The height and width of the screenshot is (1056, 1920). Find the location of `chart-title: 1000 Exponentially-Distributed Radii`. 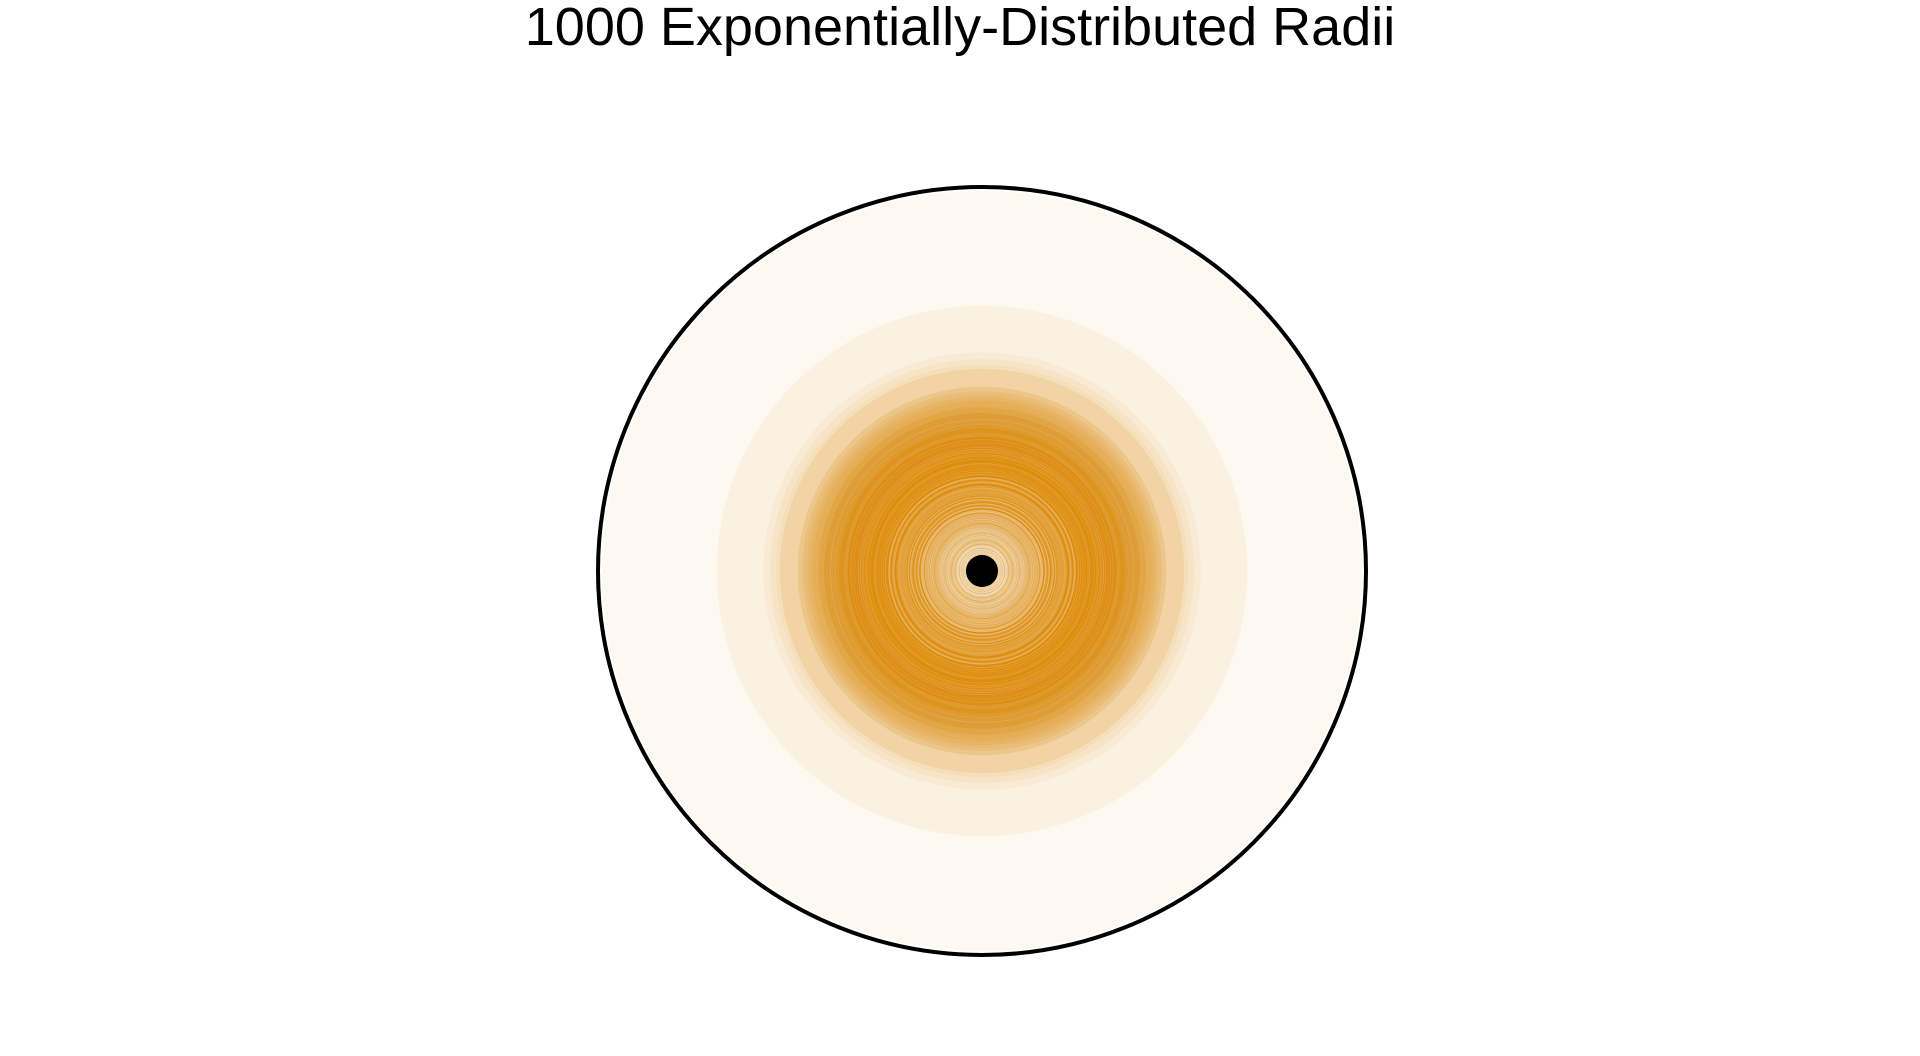

chart-title: 1000 Exponentially-Distributed Radii is located at coordinates (960, 28).